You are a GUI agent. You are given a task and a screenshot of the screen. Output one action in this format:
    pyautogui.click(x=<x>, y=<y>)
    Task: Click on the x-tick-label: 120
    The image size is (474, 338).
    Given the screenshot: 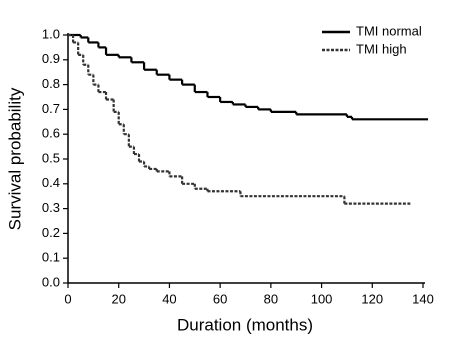 What is the action you would take?
    pyautogui.click(x=372, y=298)
    